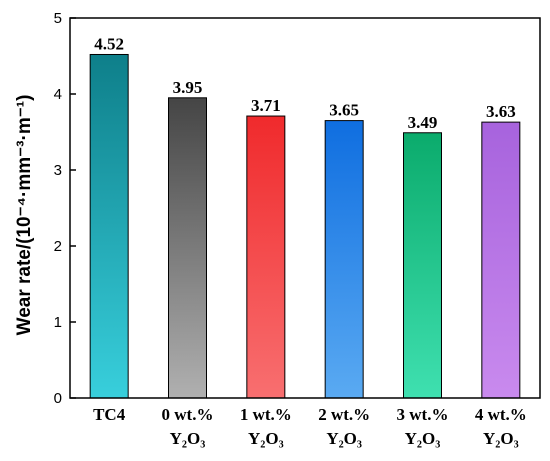  I want to click on x-tick-label-5: 4 wt.%, so click(501, 414).